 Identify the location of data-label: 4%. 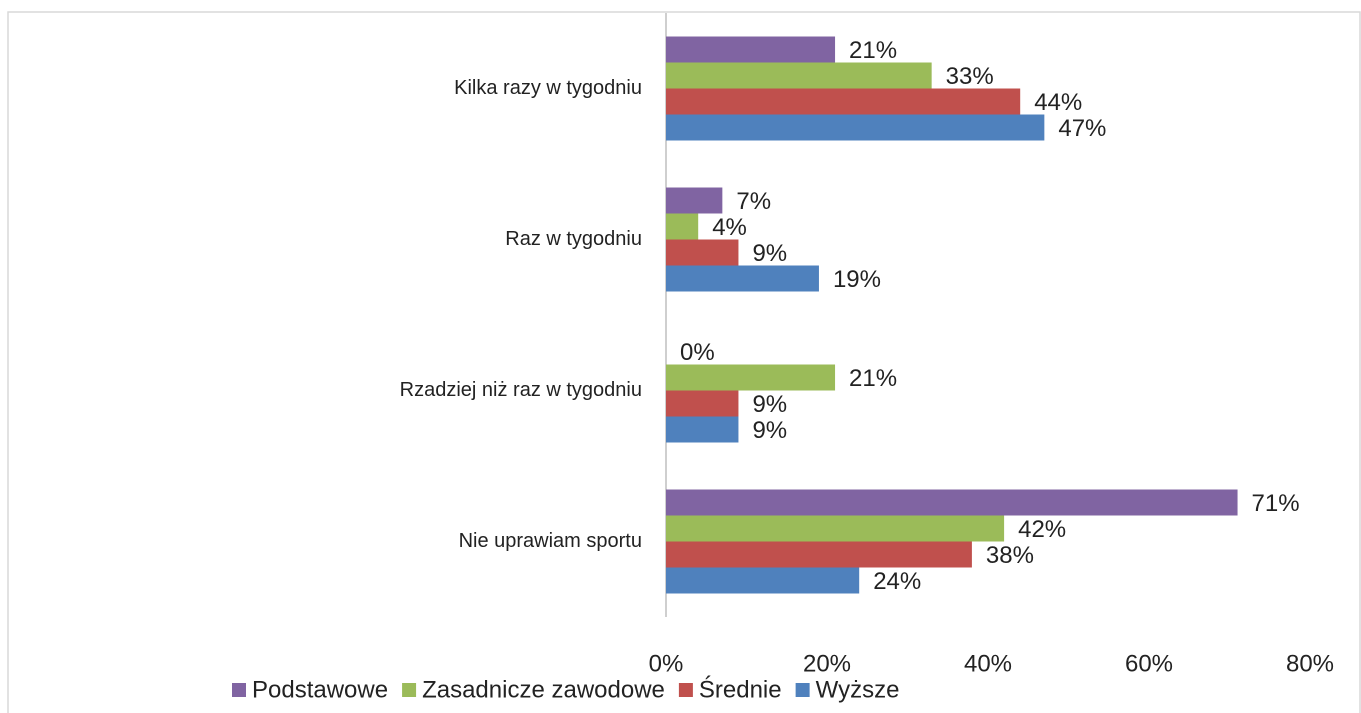
(729, 227).